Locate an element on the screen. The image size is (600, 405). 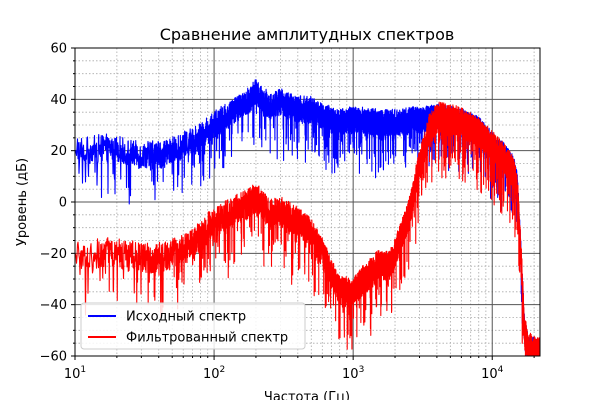
legend-label: Исходный спектр is located at coordinates (186, 317).